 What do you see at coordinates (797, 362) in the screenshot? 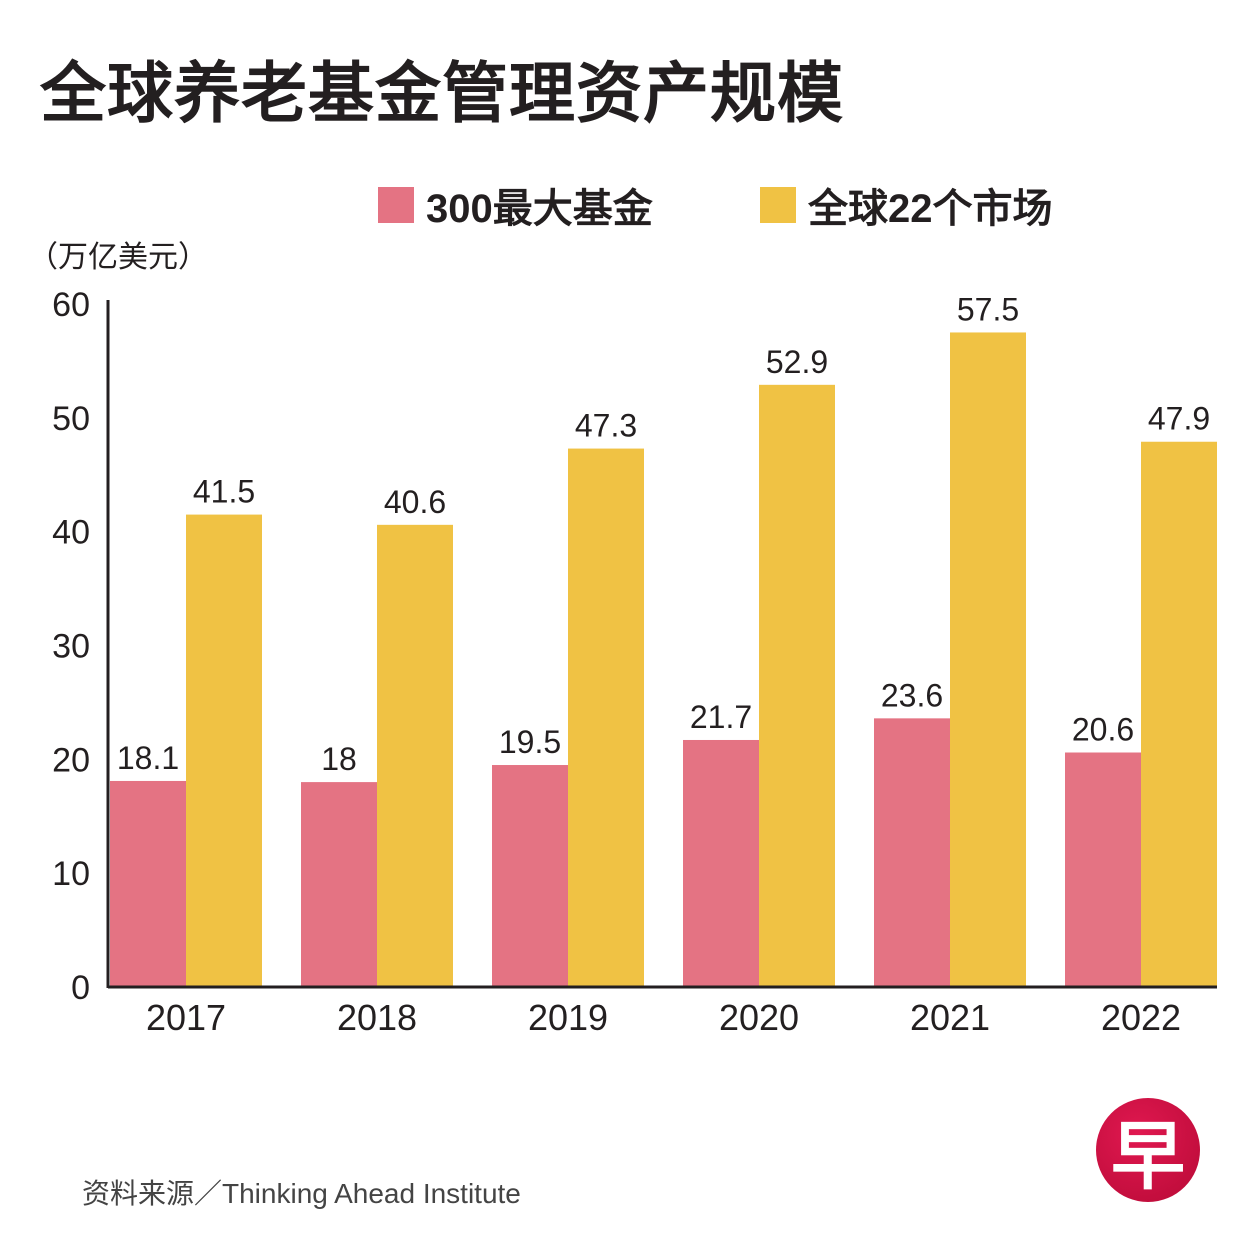
I see `data-label: 52.9` at bounding box center [797, 362].